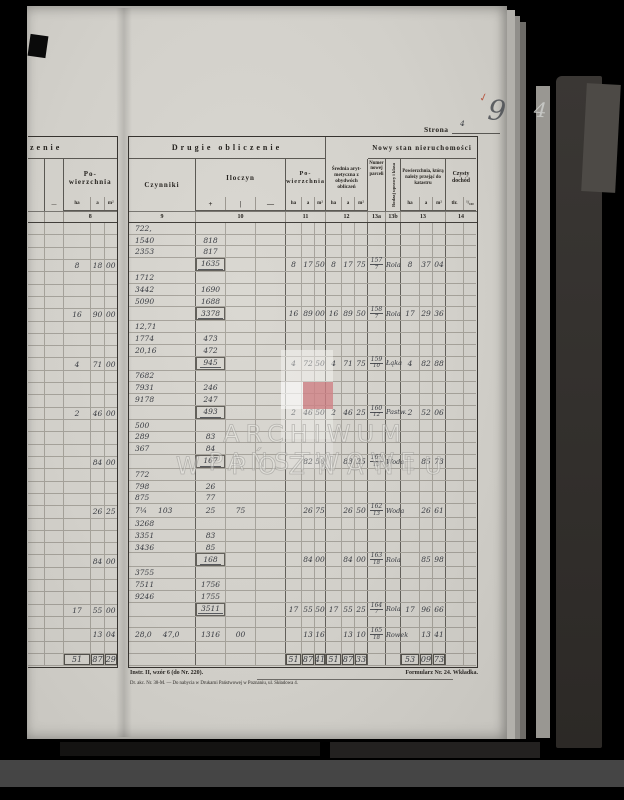  Describe the element at coordinates (393, 217) in the screenshot. I see `colnum-13b: 13b` at that location.